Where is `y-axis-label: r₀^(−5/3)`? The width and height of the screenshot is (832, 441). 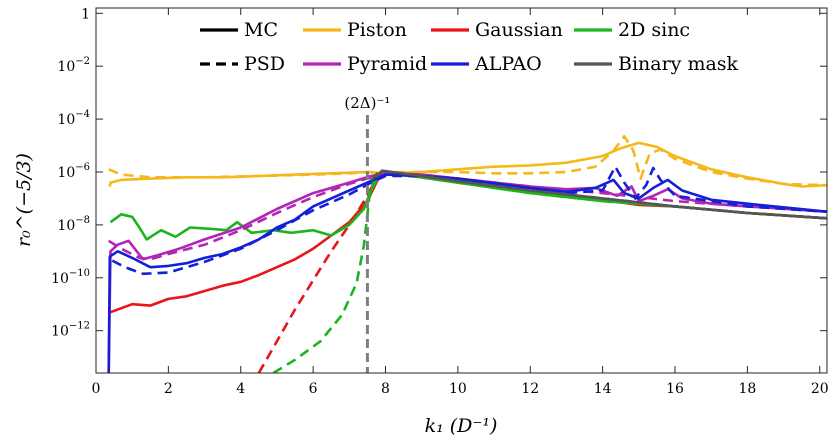
y-axis-label: r₀^(−5/3) is located at coordinates (24, 200).